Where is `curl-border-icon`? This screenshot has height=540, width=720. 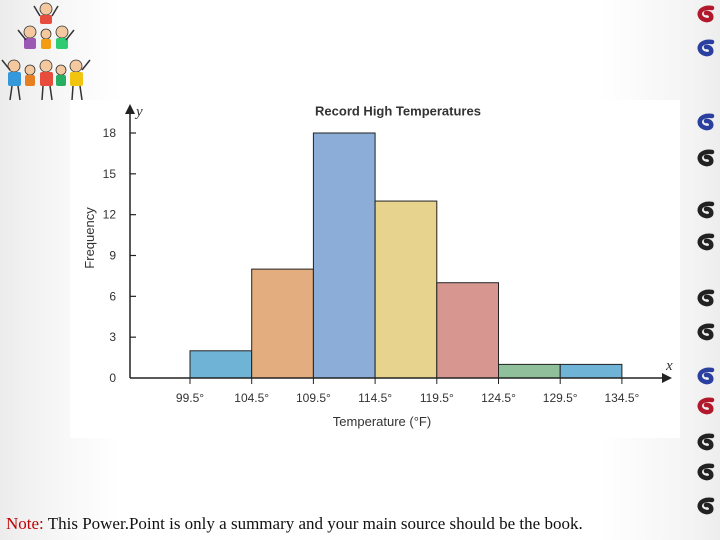
curl-border-icon is located at coordinates (706, 260).